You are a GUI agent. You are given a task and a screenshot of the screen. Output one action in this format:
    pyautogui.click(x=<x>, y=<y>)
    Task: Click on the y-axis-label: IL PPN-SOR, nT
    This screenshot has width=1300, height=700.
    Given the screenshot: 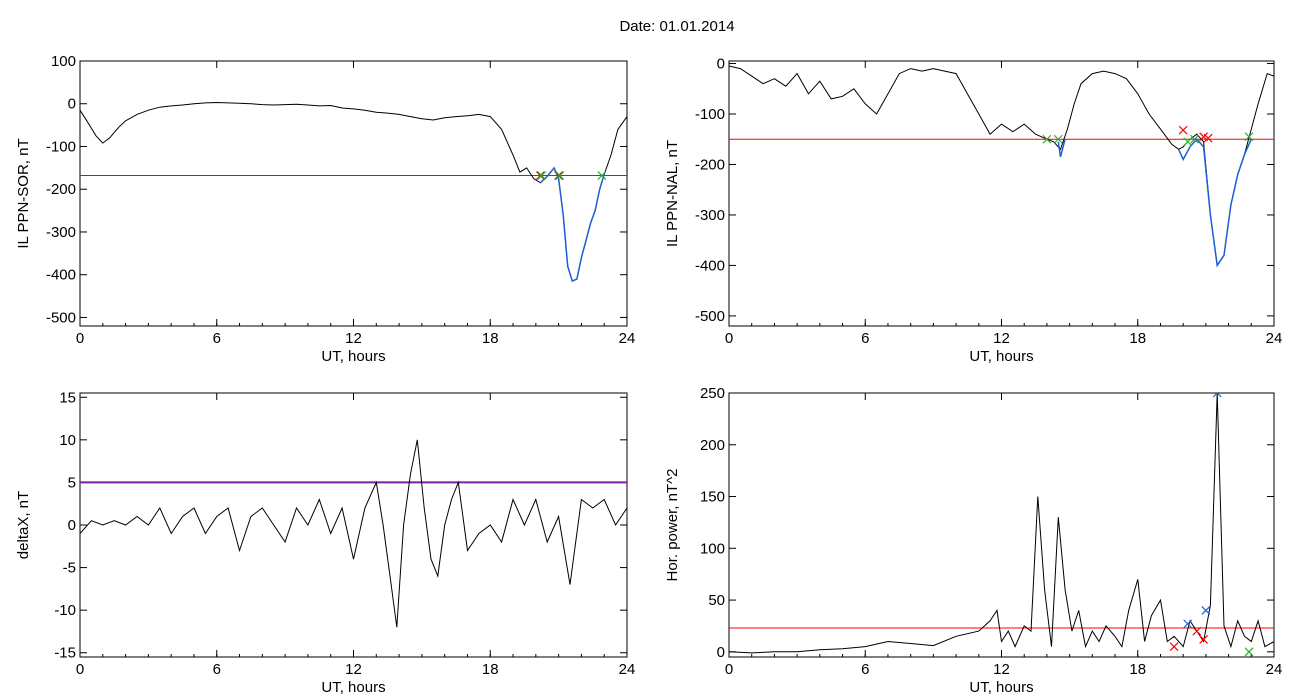 What is the action you would take?
    pyautogui.click(x=23, y=193)
    